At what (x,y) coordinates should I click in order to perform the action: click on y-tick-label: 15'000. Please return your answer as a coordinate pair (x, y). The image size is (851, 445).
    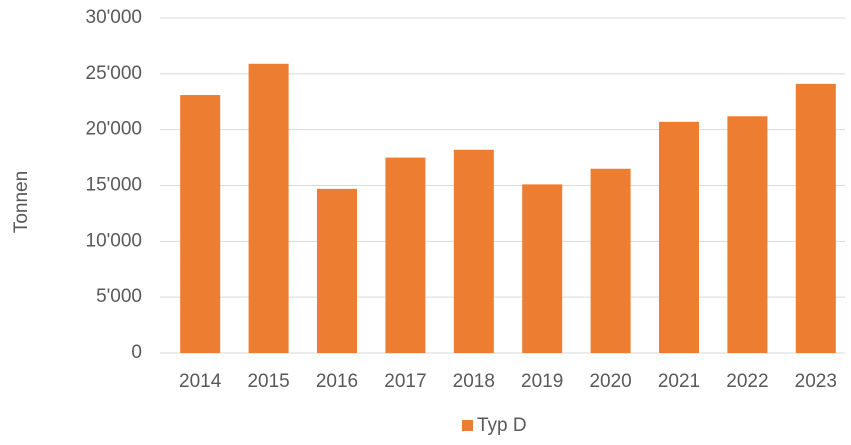
    Looking at the image, I should click on (114, 185).